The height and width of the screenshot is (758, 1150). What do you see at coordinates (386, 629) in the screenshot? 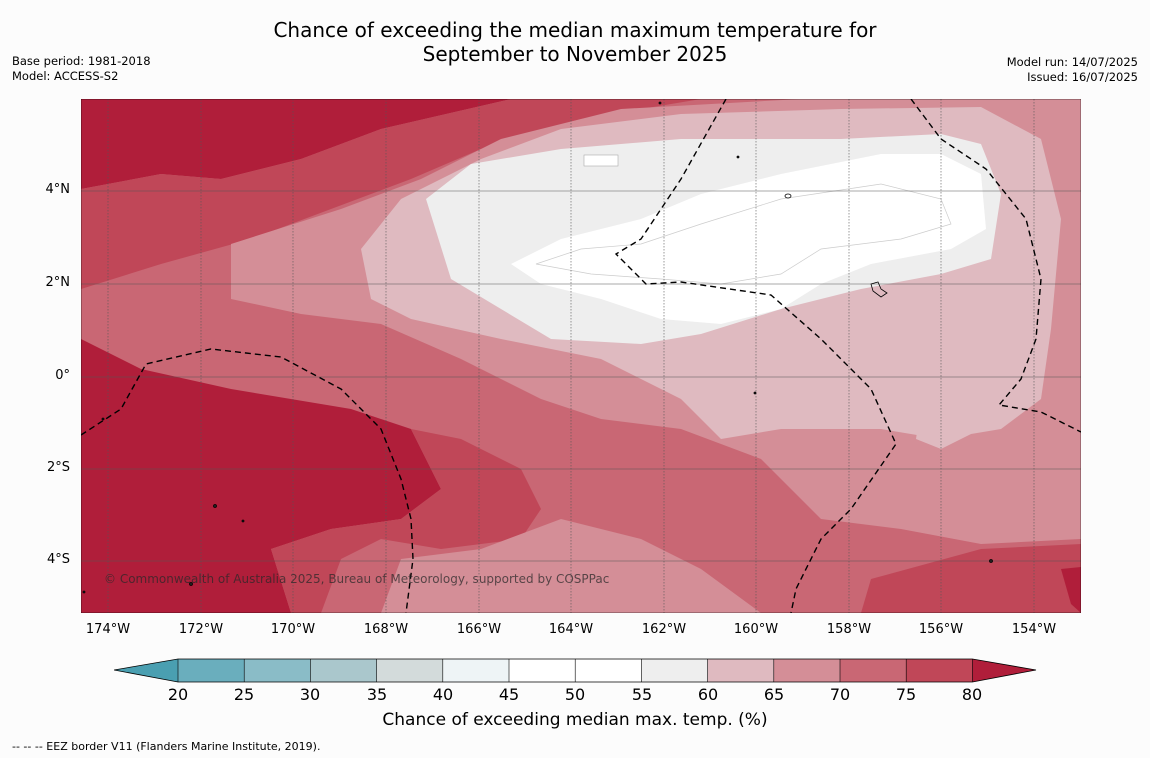
I see `lon-label: 168°W` at bounding box center [386, 629].